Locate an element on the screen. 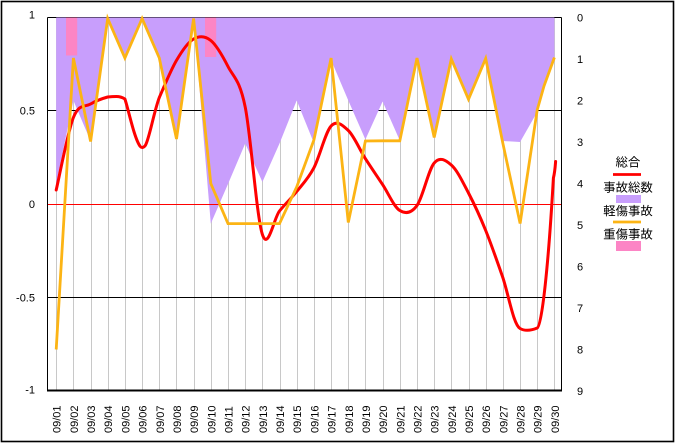 Image resolution: width=675 pixels, height=443 pixels. svg-text: 09/04 is located at coordinates (109, 419).